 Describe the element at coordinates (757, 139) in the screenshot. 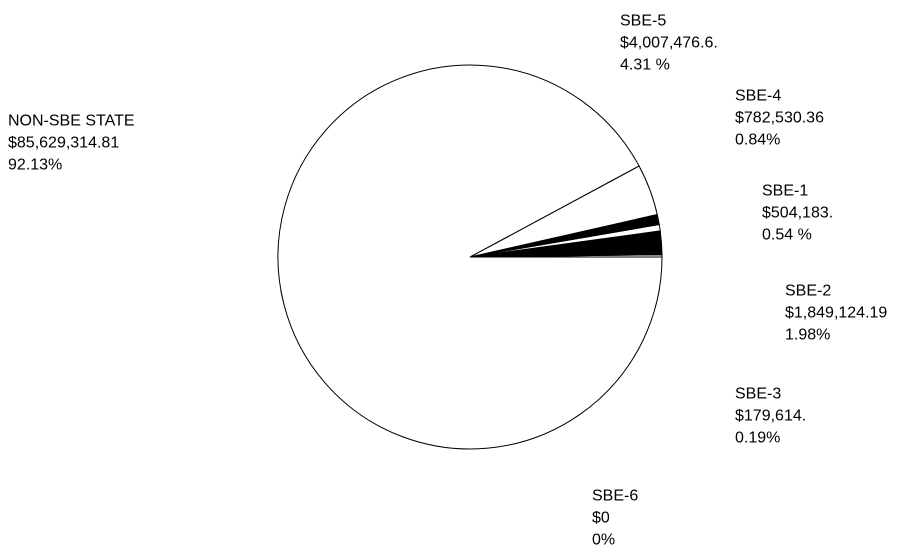

I see `slice-percent: 0.84%` at that location.